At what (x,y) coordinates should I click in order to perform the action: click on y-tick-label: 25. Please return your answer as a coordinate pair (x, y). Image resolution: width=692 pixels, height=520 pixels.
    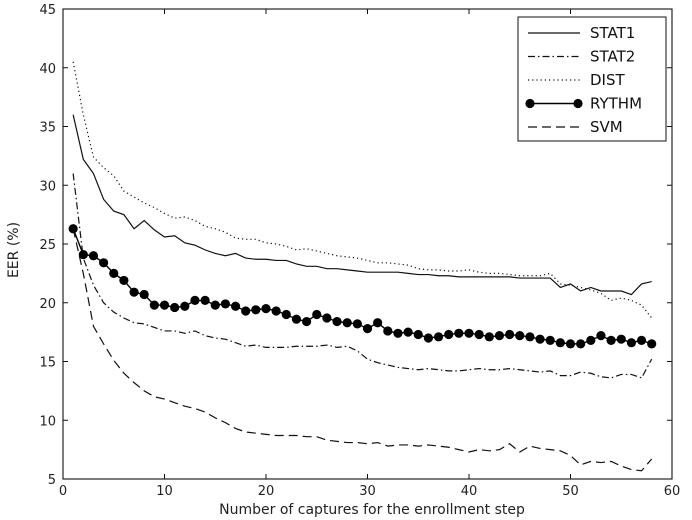
    Looking at the image, I should click on (47, 245).